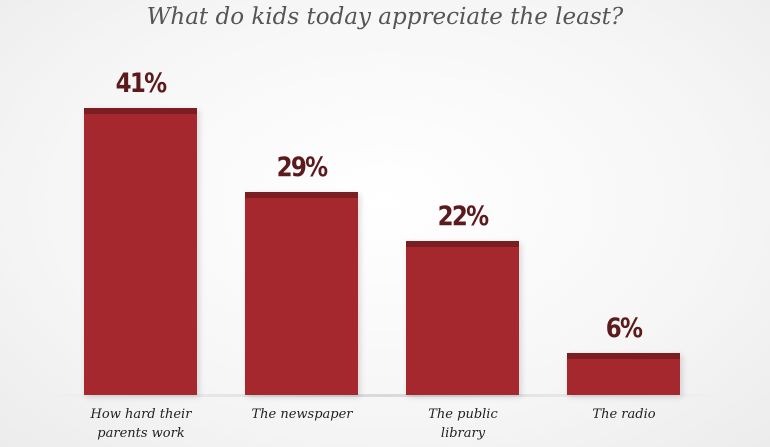  Describe the element at coordinates (385, 17) in the screenshot. I see `chart-title: What do kids today appreciate the least?` at that location.